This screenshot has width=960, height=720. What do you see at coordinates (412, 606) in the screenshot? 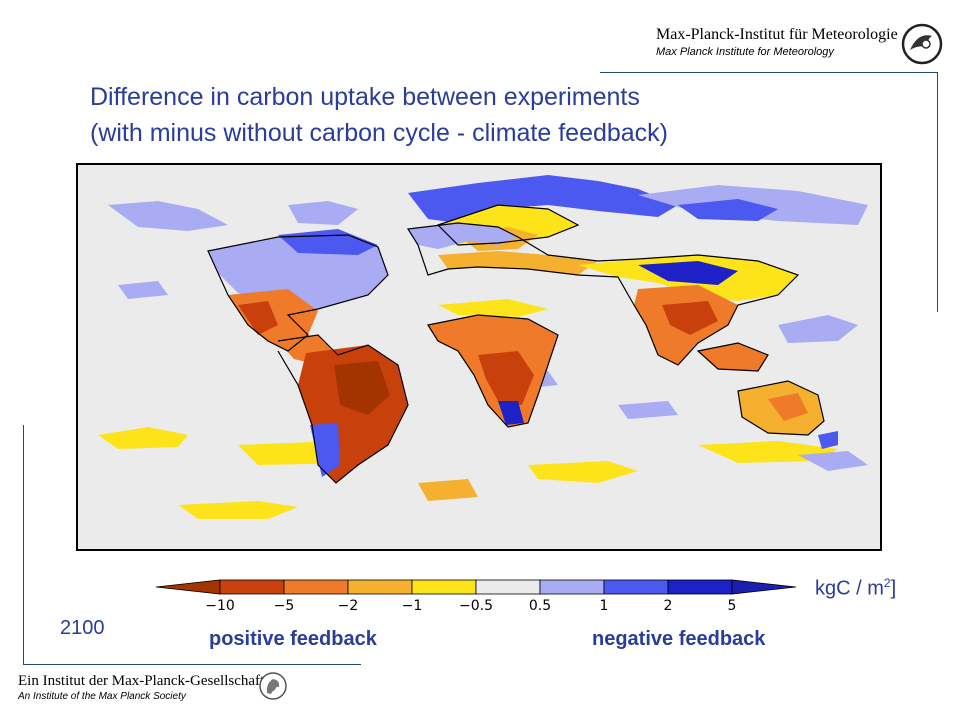
I see `colorbar-tick-label: −1` at bounding box center [412, 606].